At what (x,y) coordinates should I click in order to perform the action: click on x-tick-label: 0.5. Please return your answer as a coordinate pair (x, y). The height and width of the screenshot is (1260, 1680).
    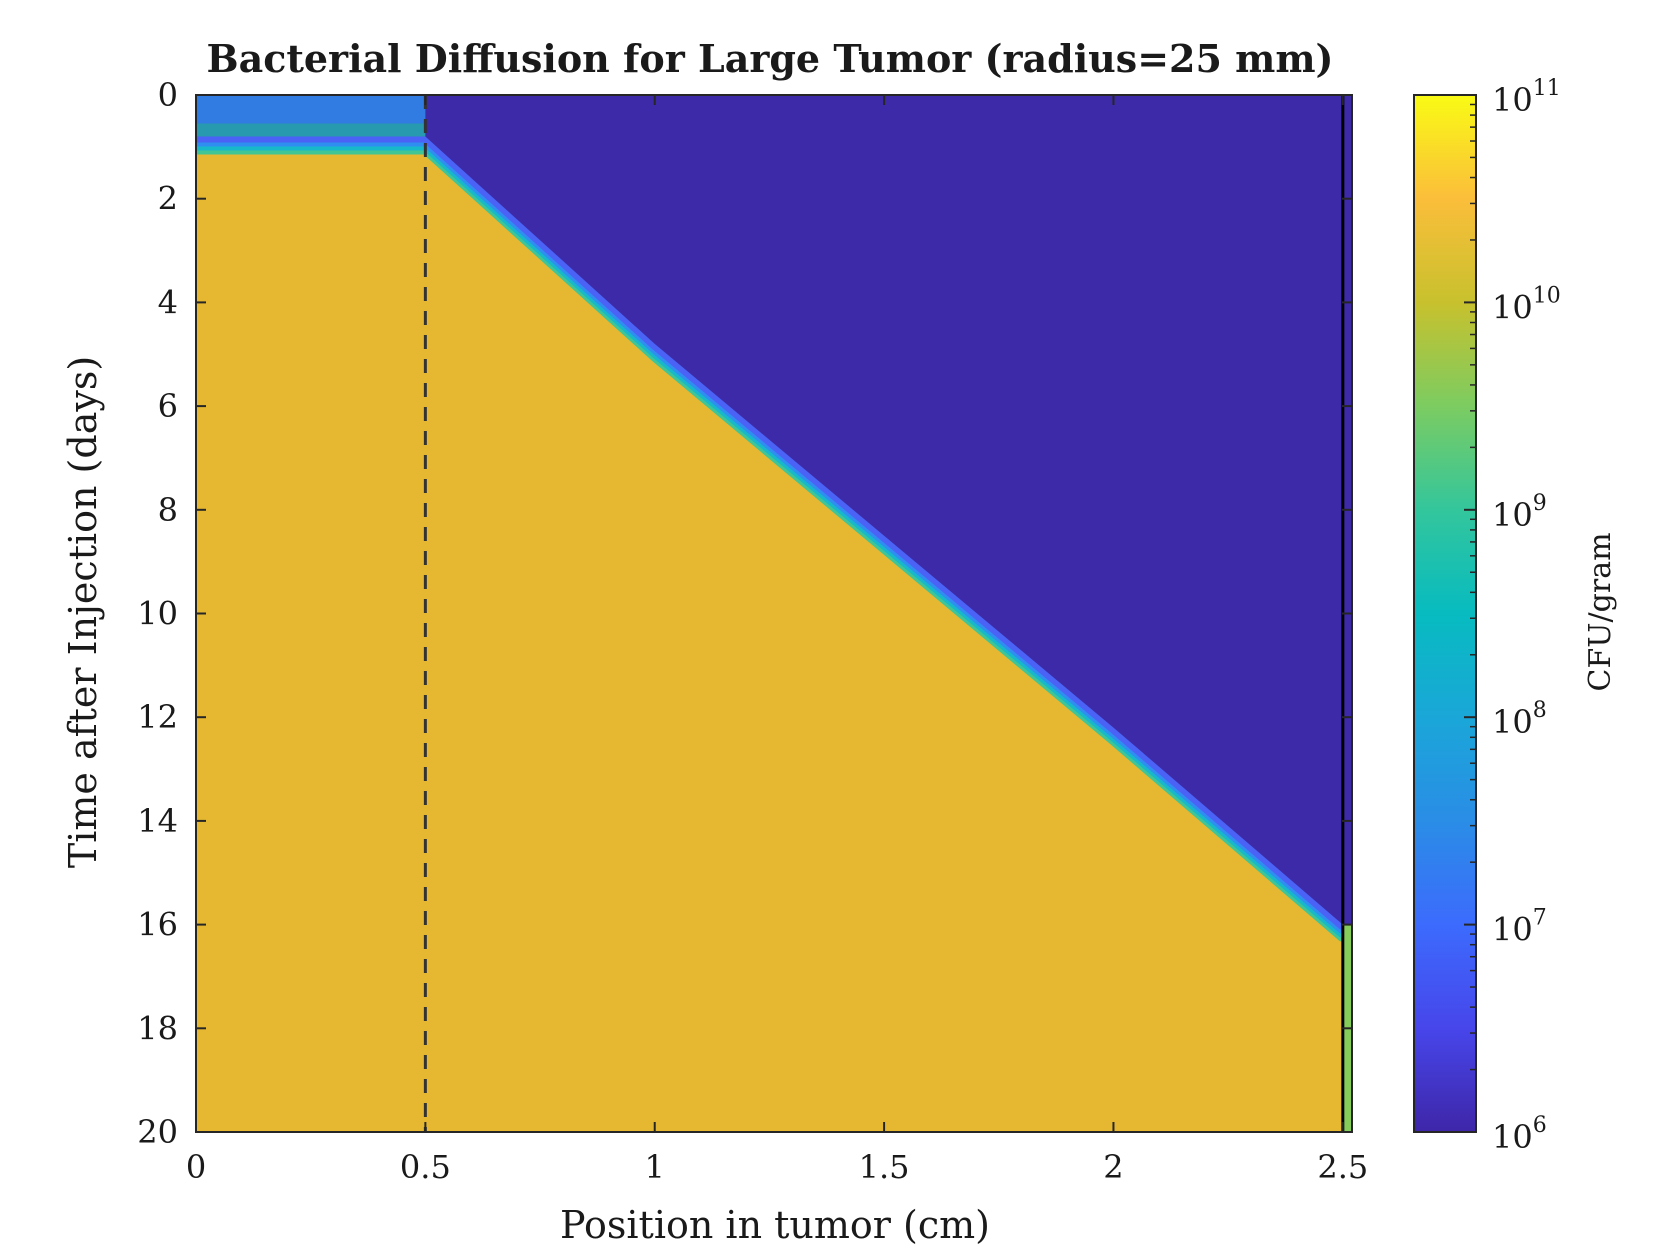
    Looking at the image, I should click on (425, 1167).